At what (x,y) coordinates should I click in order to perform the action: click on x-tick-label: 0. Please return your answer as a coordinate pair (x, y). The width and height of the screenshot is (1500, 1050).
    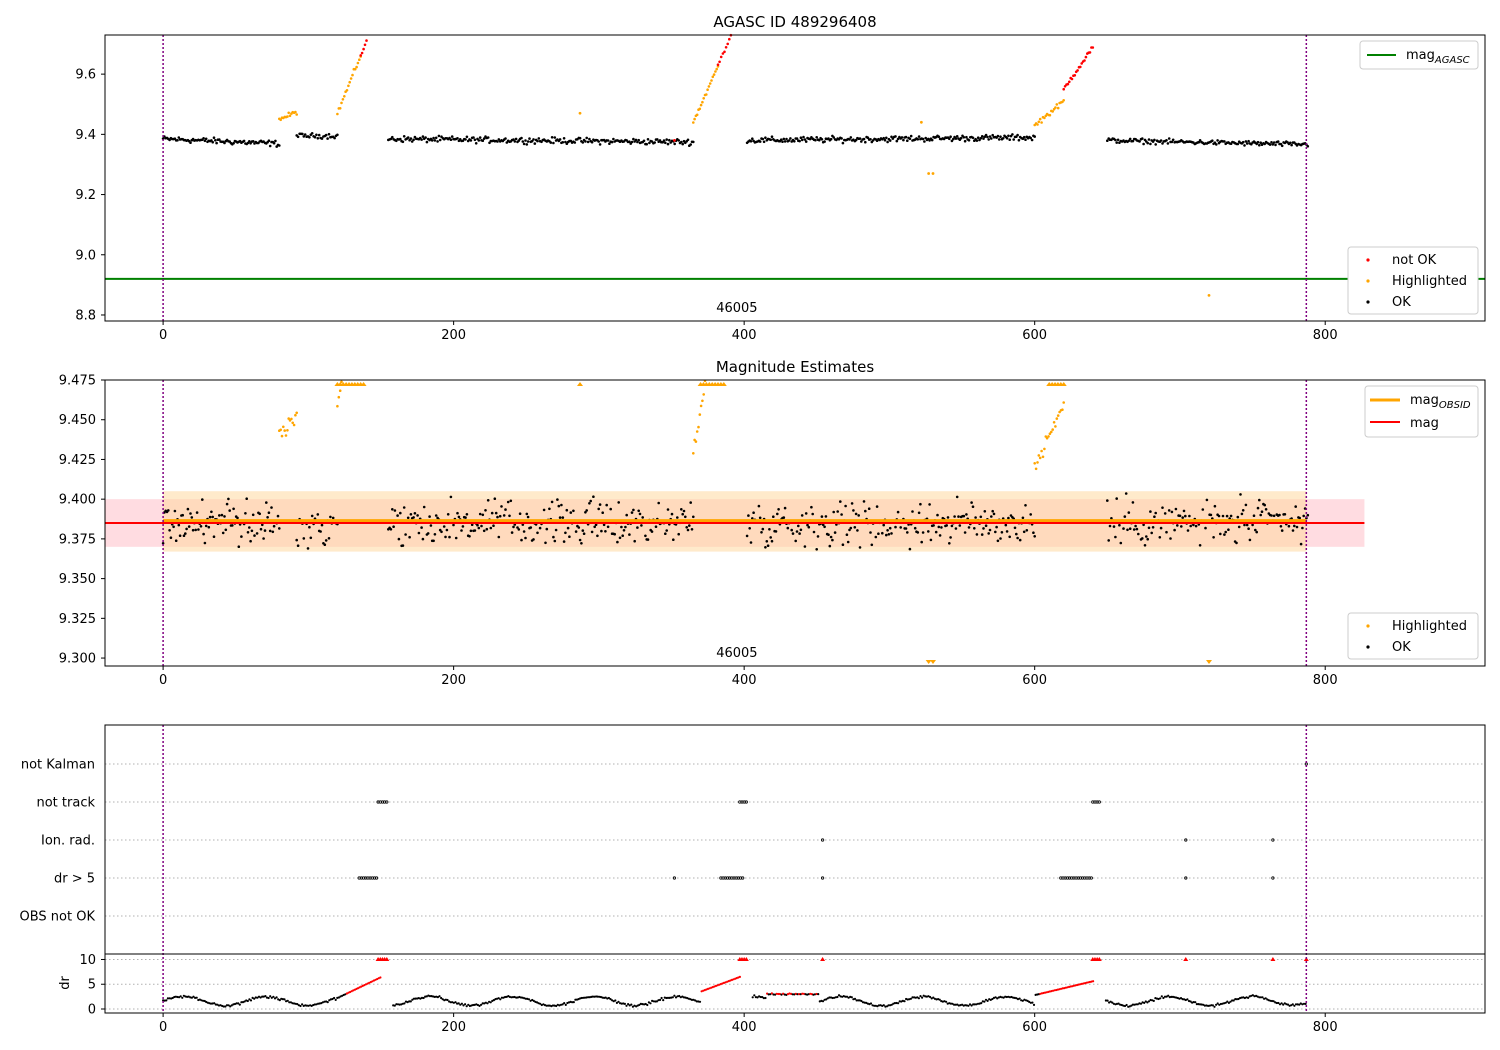
    Looking at the image, I should click on (163, 1027).